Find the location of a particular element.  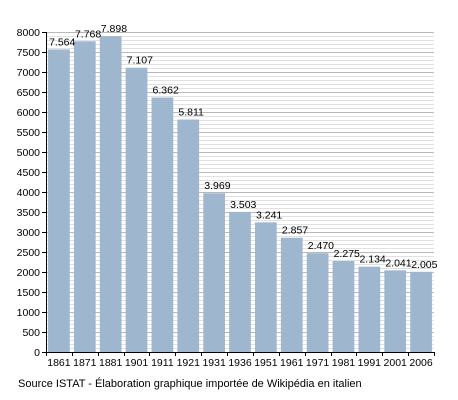

x-tick-label-1881: 1881 is located at coordinates (111, 363).